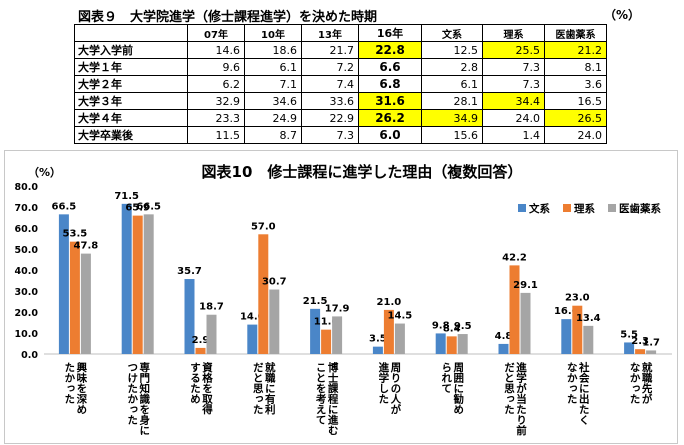  Describe the element at coordinates (86, 246) in the screenshot. I see `data-label: 47.8` at that location.